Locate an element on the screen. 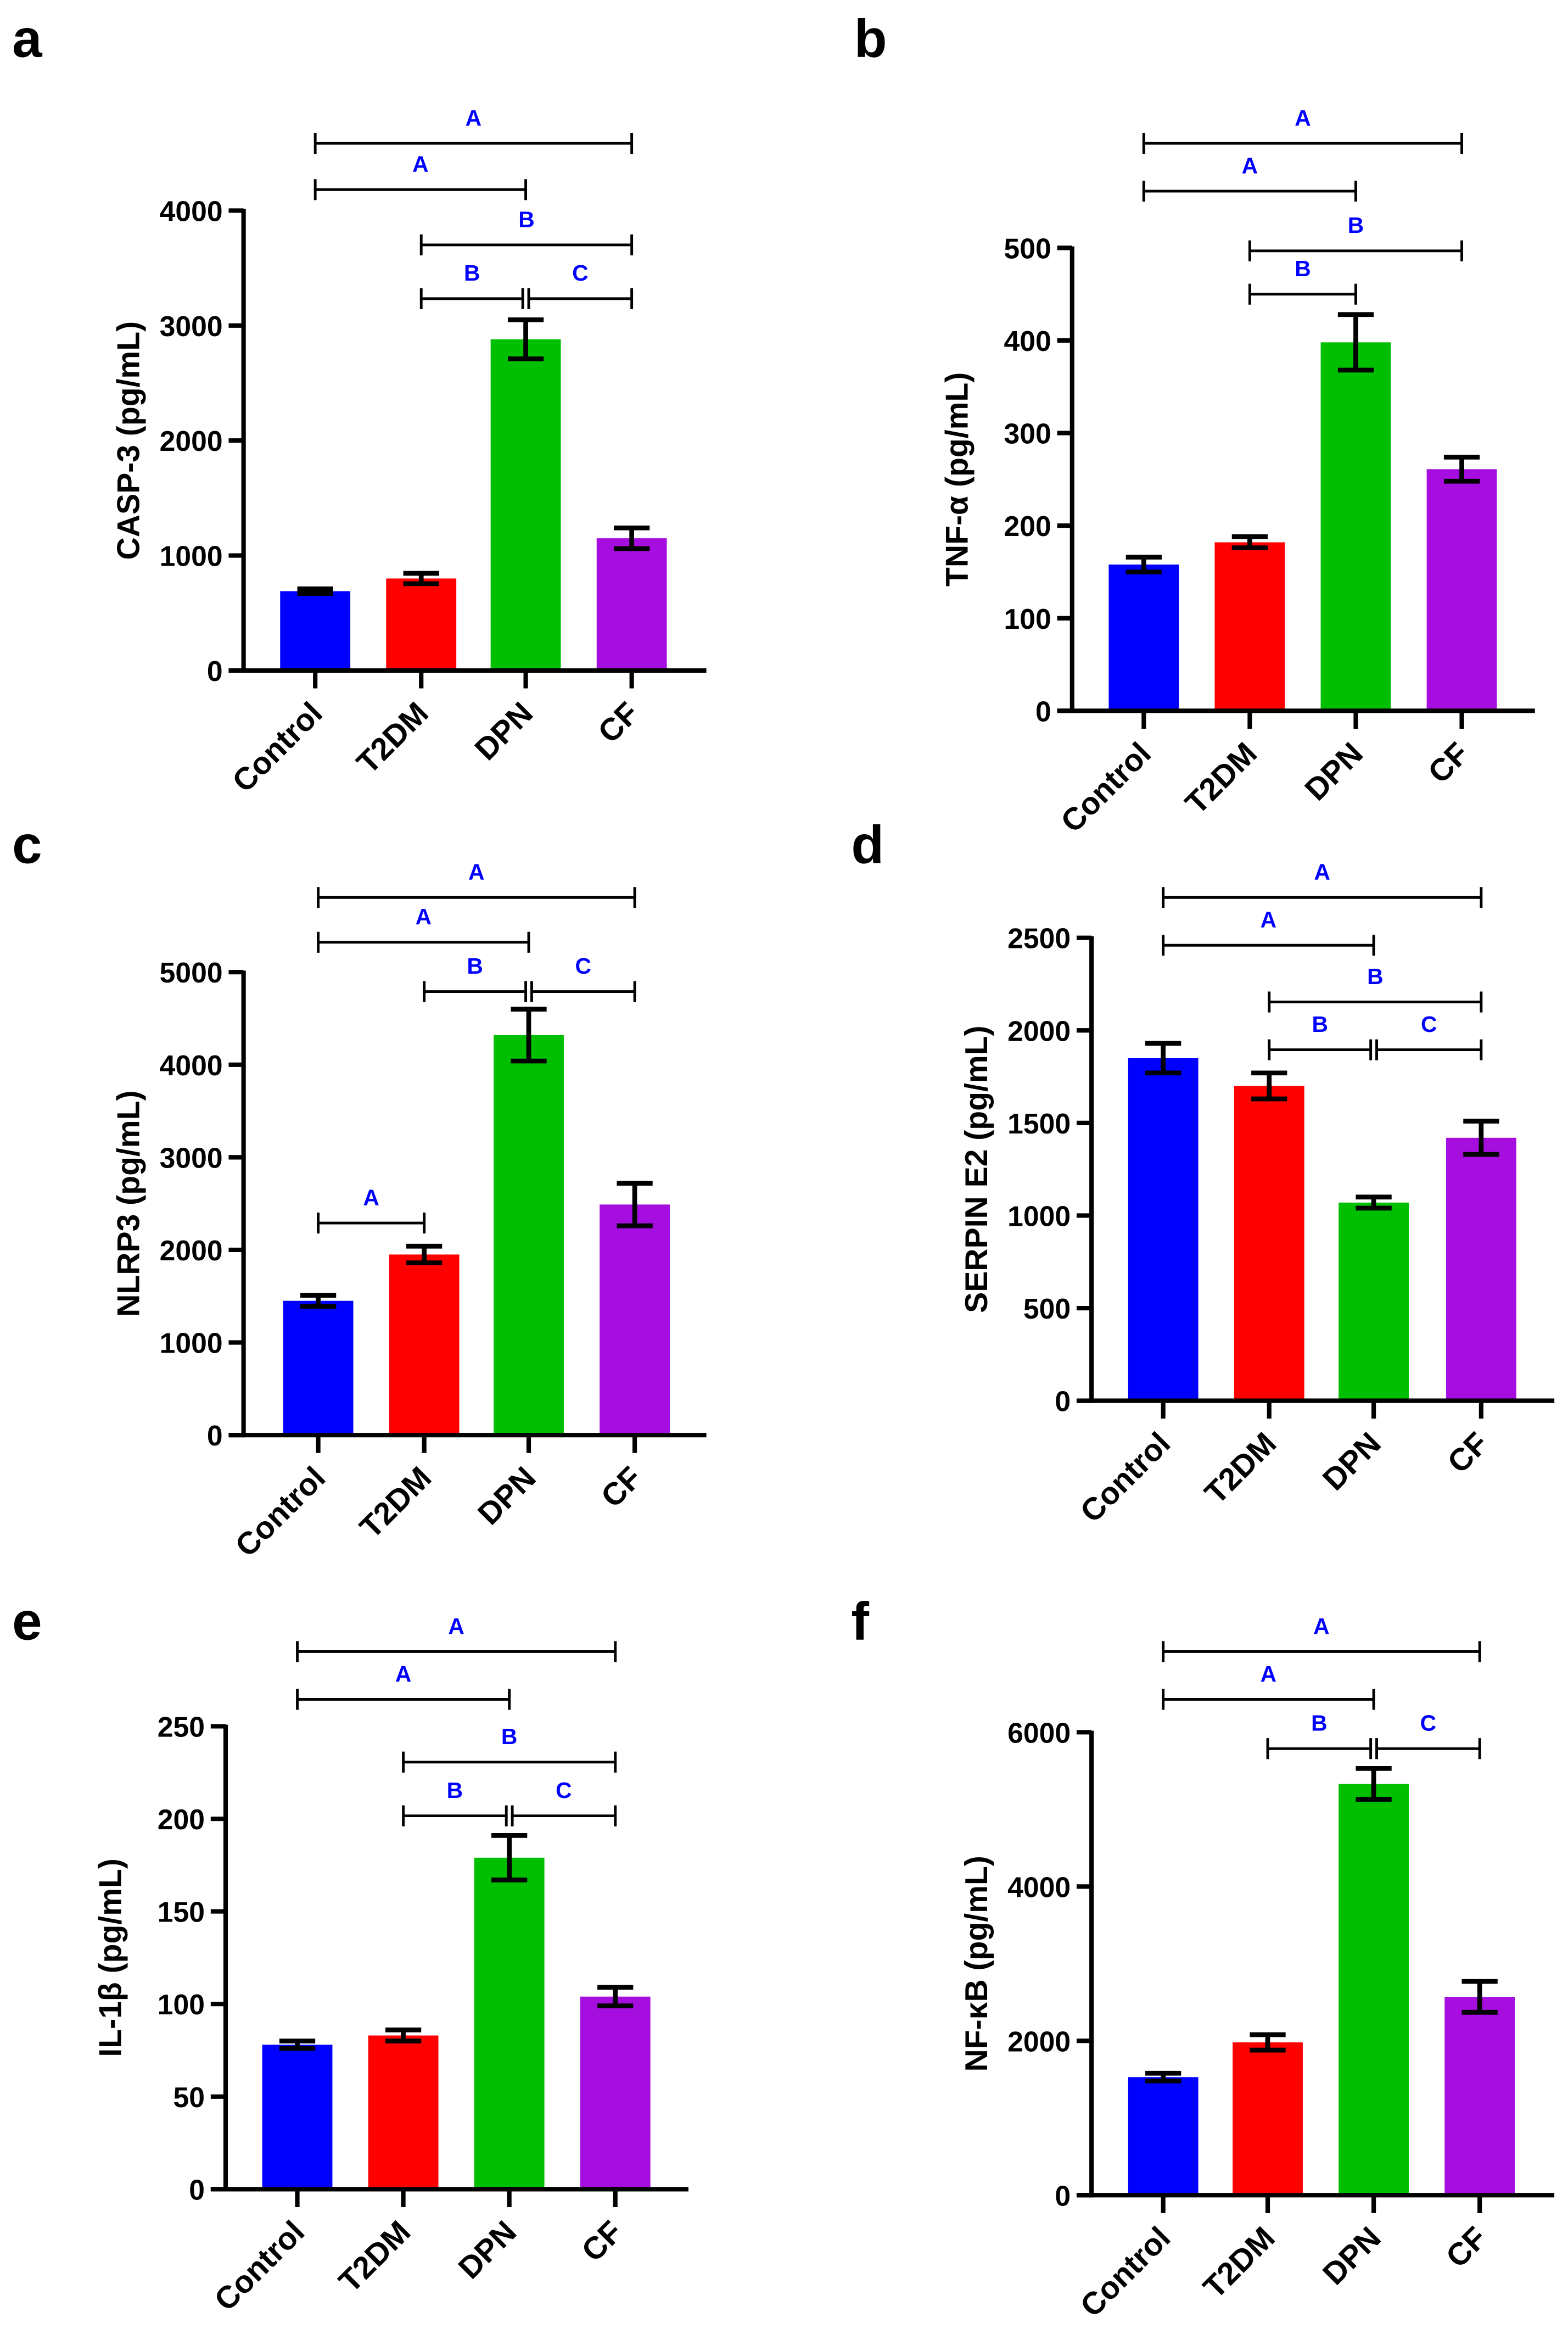  y-tick-label: 2000 is located at coordinates (1039, 1031).